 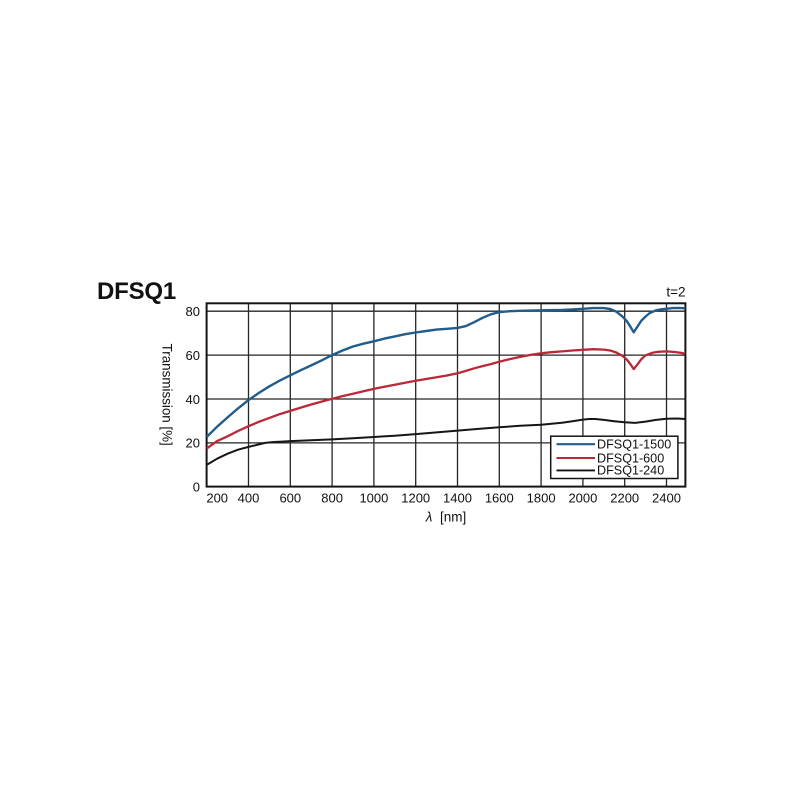 I want to click on svg-text: DFSQ1-600, so click(x=630, y=458).